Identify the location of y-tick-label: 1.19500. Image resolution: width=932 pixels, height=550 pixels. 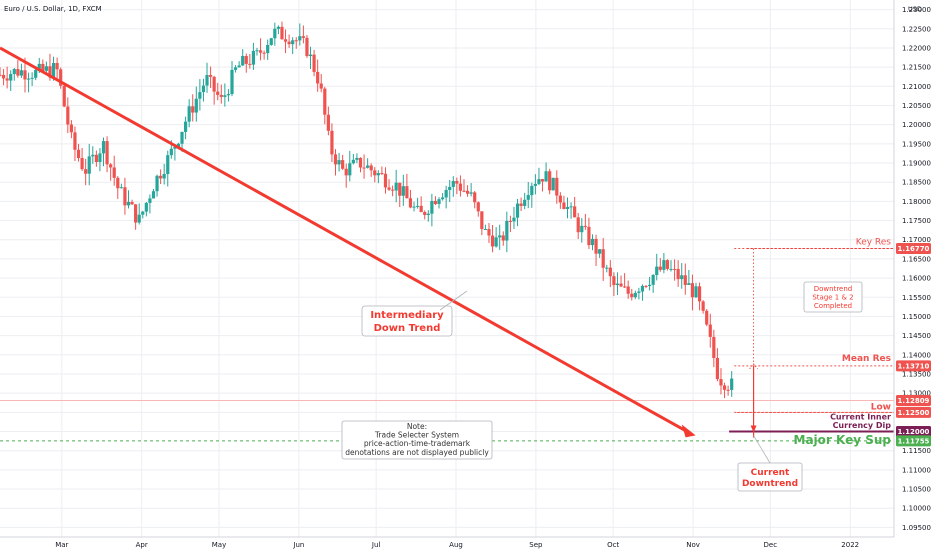
(916, 144).